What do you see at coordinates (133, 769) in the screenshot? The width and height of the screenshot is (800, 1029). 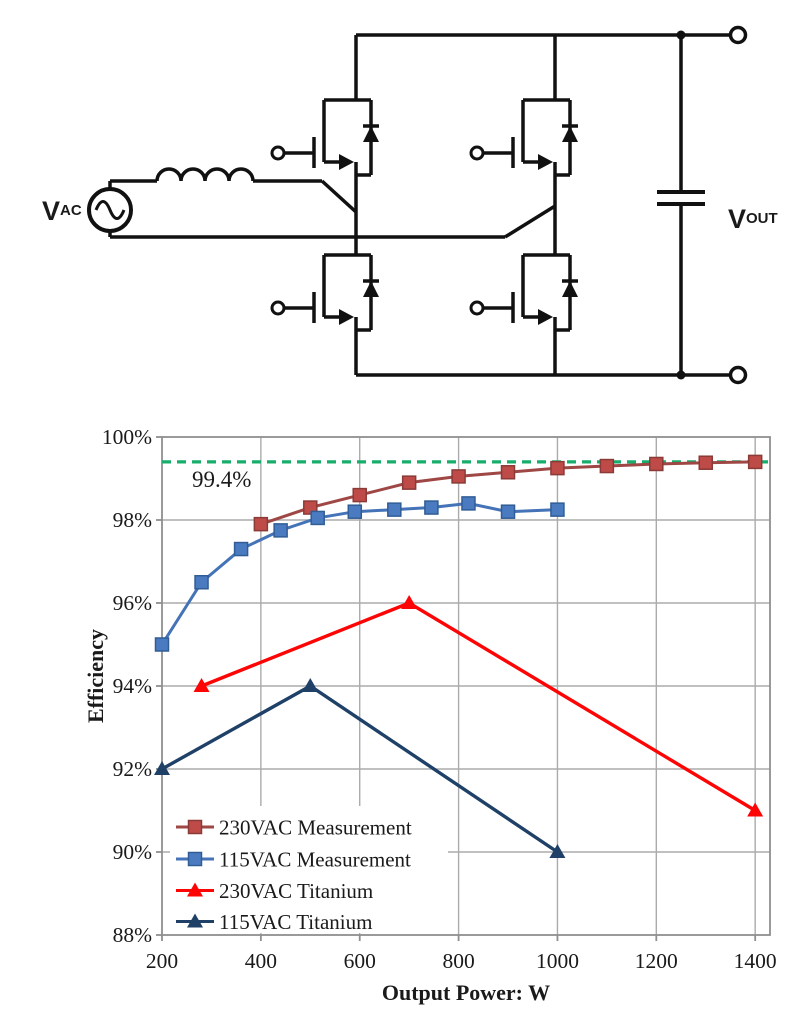 I see `y-tick-label: 92%` at bounding box center [133, 769].